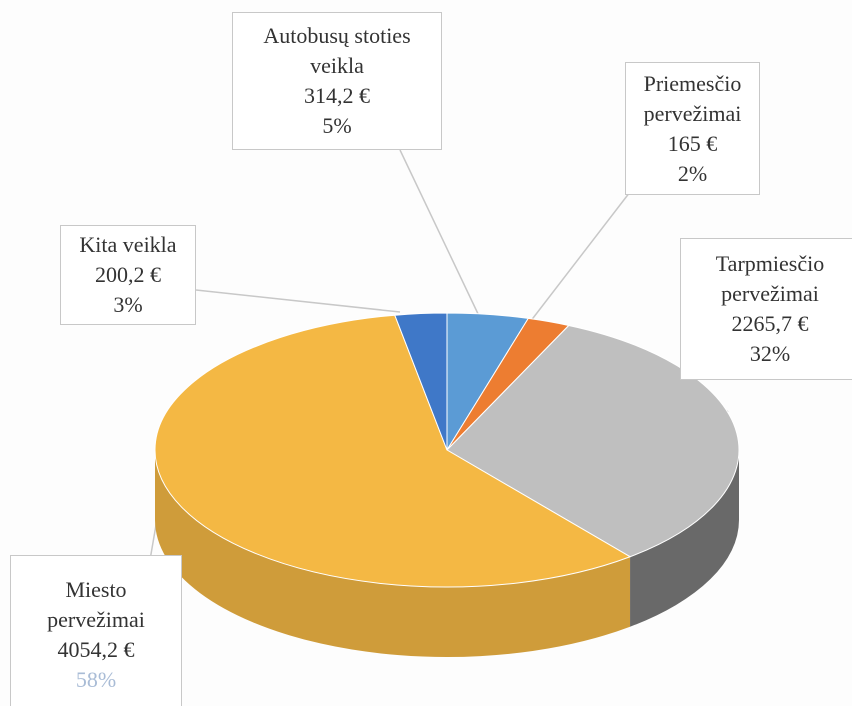  Describe the element at coordinates (770, 323) in the screenshot. I see `value-label: 2265,7 €` at that location.